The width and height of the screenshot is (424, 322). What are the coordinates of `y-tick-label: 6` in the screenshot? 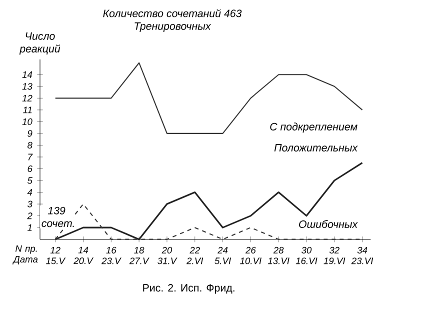 It's located at (30, 168).